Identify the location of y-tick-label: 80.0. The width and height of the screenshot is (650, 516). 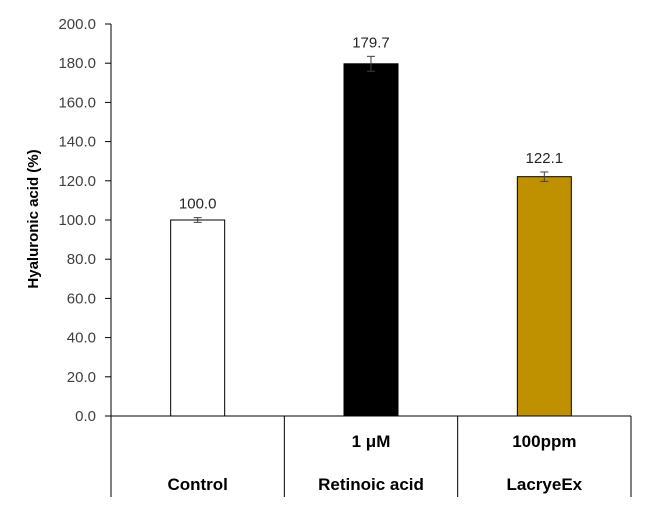
(81, 259).